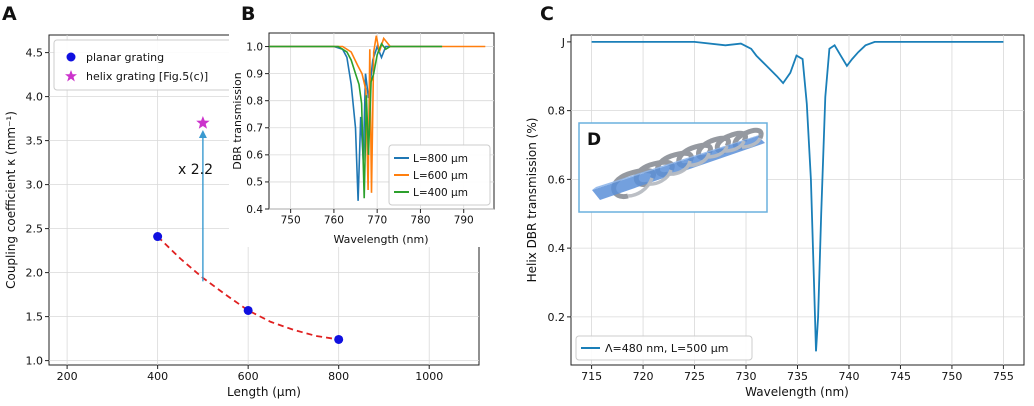  I want to click on panel-b-xtick-label: 790, so click(464, 221).